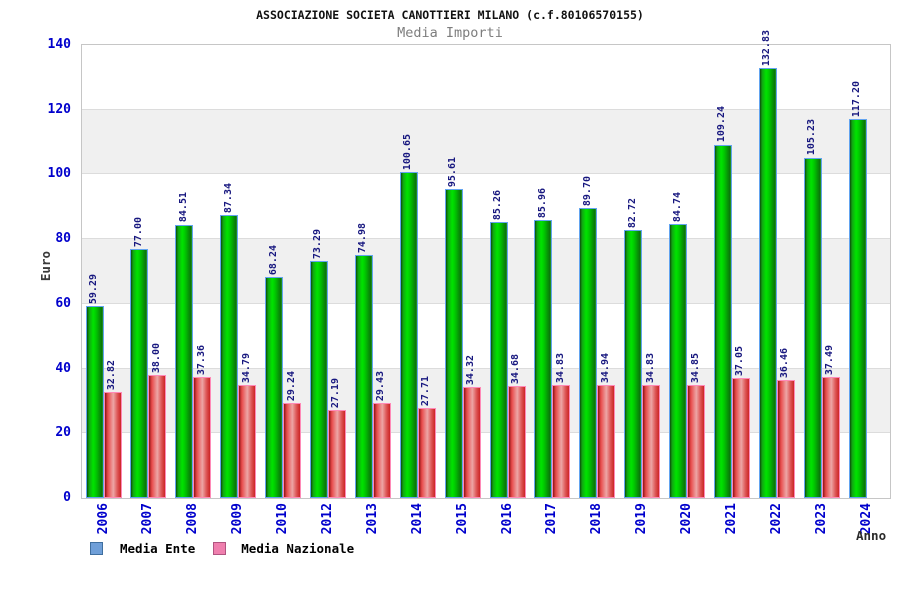 The height and width of the screenshot is (600, 900). Describe the element at coordinates (67, 497) in the screenshot. I see `y-tick-label-0: 0` at that location.